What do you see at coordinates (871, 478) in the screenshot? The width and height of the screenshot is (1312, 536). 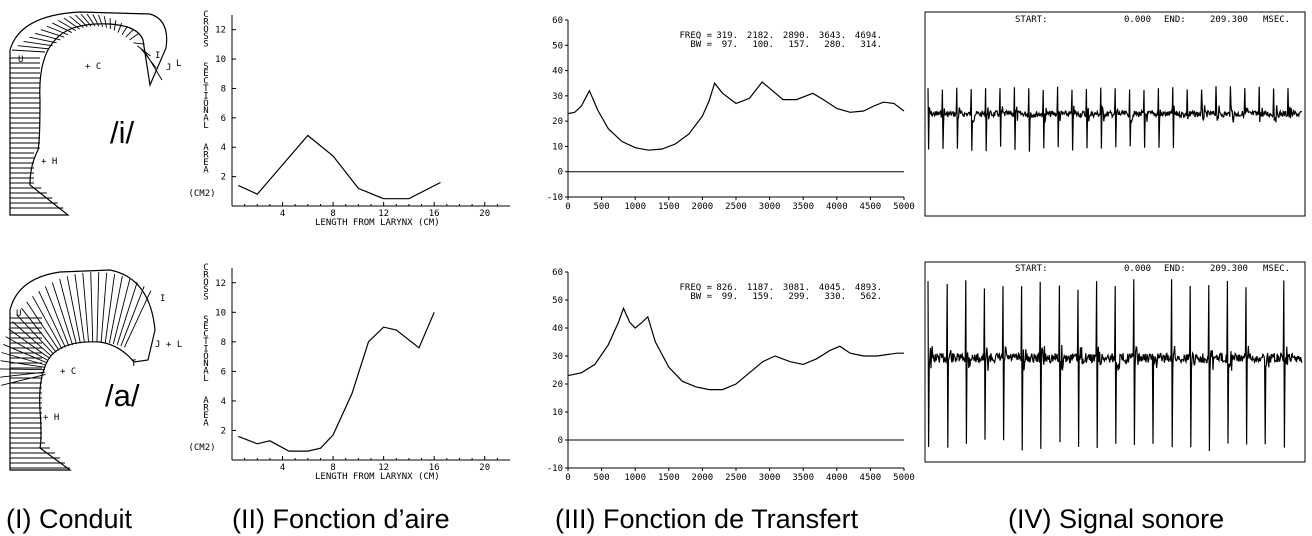 I see `x-tick-label: 4500` at bounding box center [871, 478].